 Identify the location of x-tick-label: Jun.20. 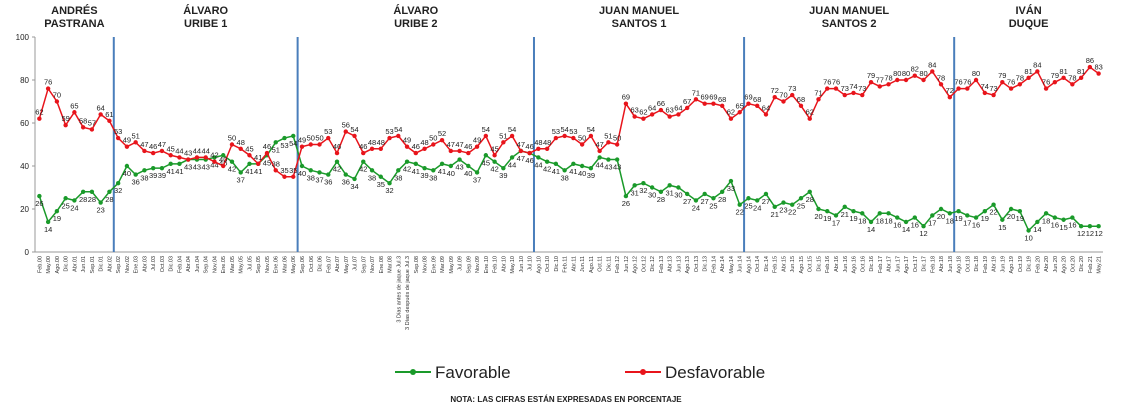
(1056, 264).